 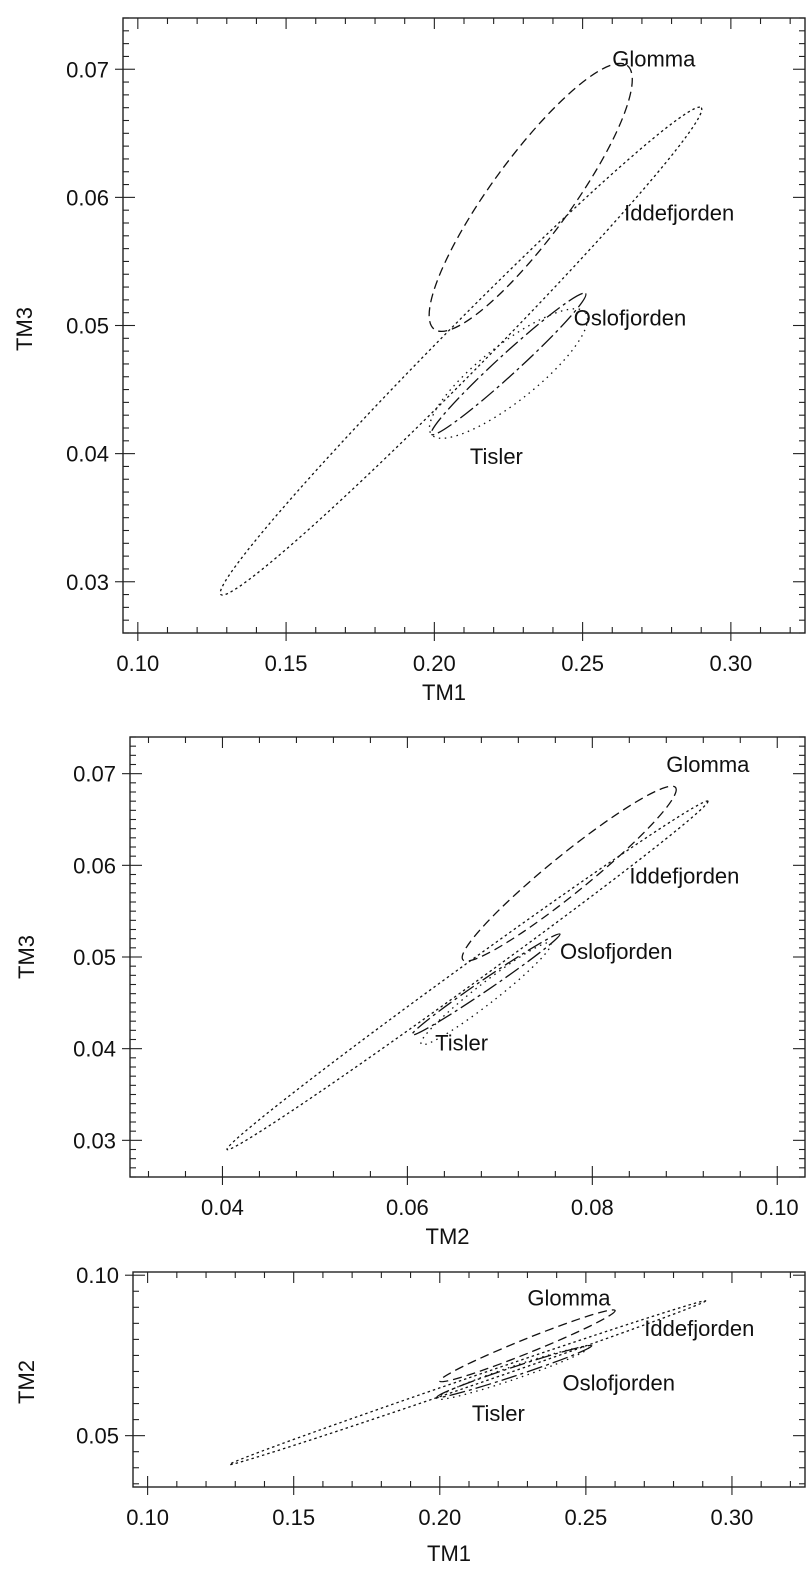 I want to click on plot-frame, so click(x=469, y=1379).